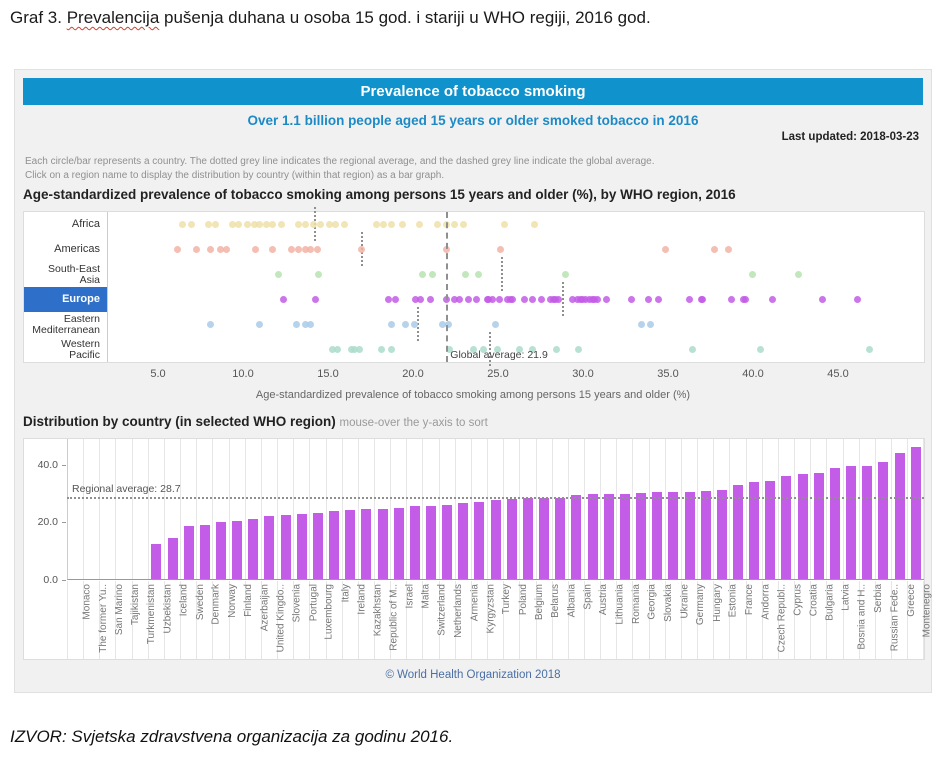 This screenshot has height=757, width=932. Describe the element at coordinates (66, 324) in the screenshot. I see `region-label-eastern-mediterranean: Eastern Mediterranean` at that location.